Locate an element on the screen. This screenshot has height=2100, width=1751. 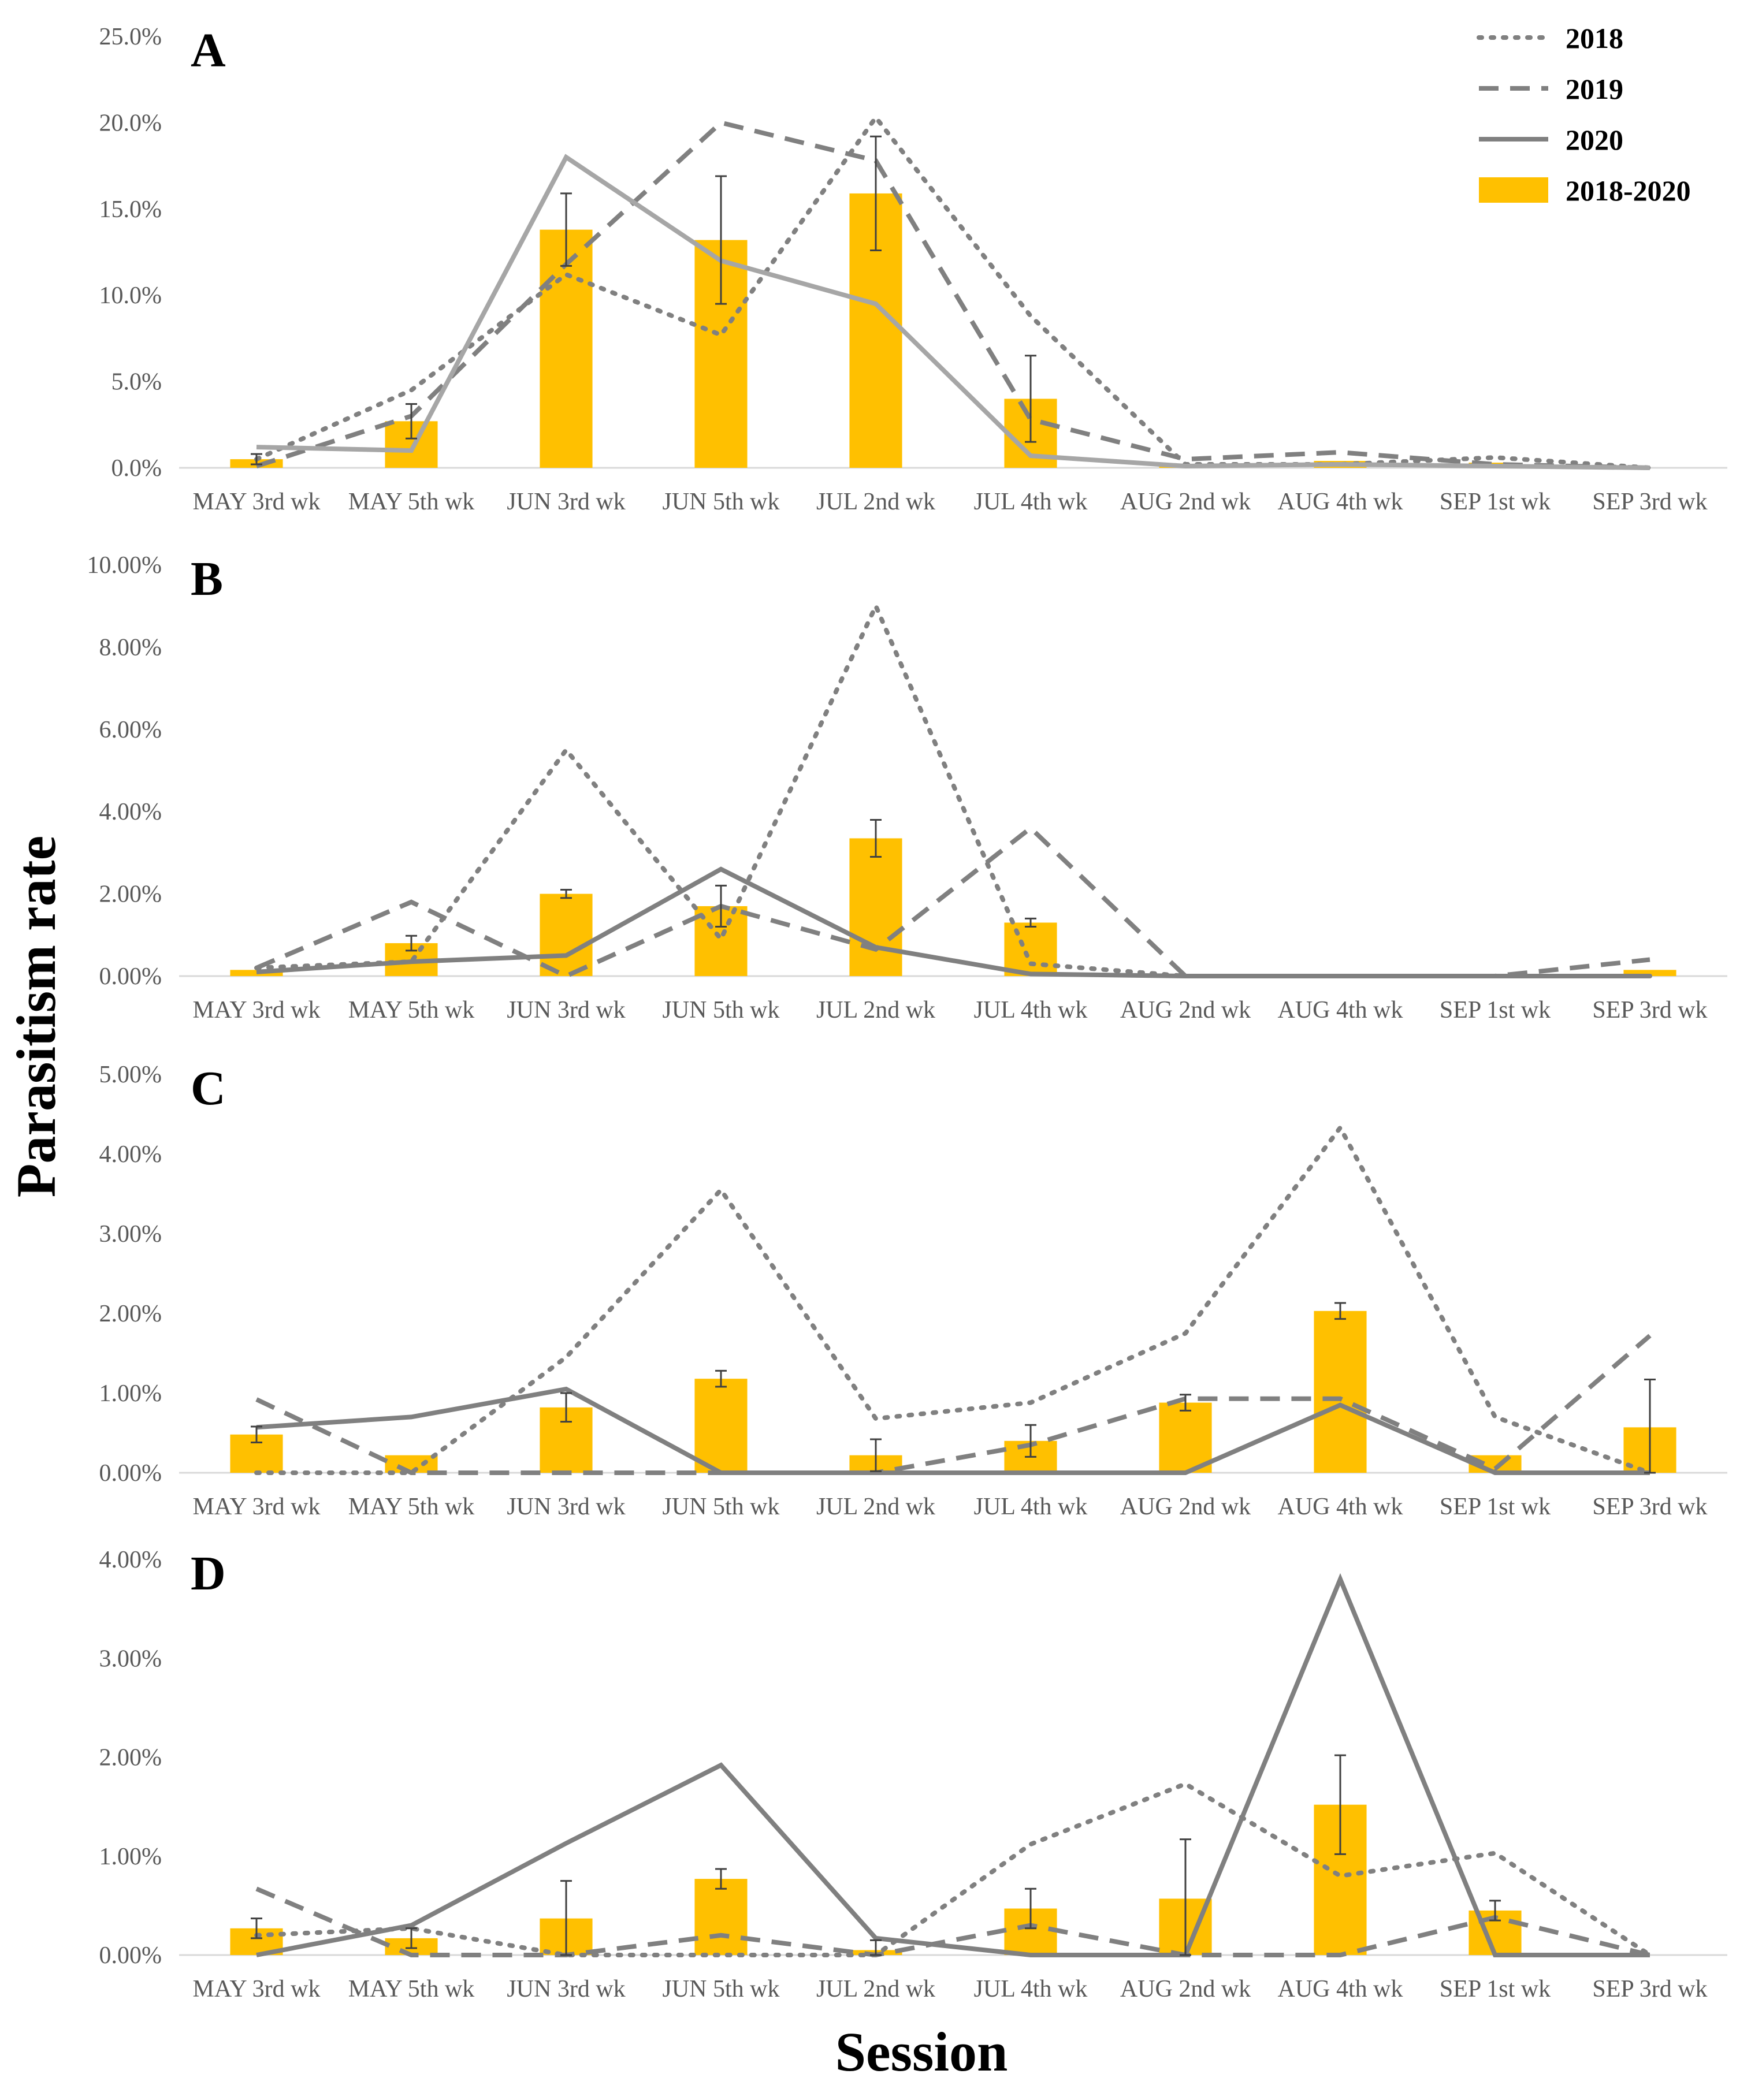
y-tick-label: 5.00% is located at coordinates (131, 1075).